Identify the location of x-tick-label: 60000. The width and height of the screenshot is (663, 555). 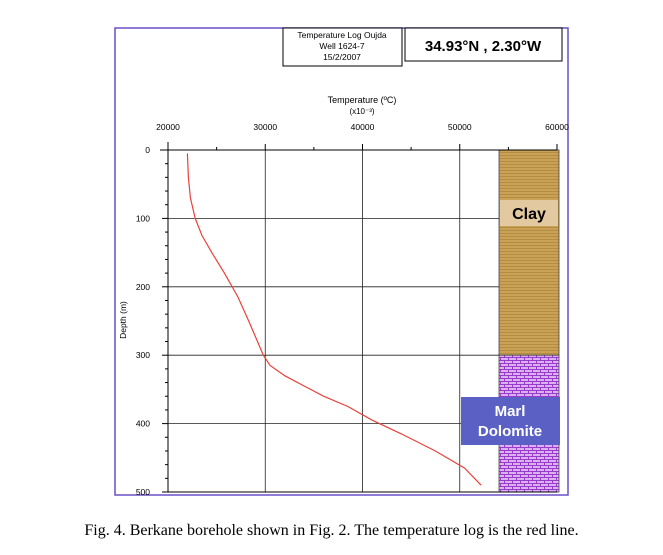
(557, 127).